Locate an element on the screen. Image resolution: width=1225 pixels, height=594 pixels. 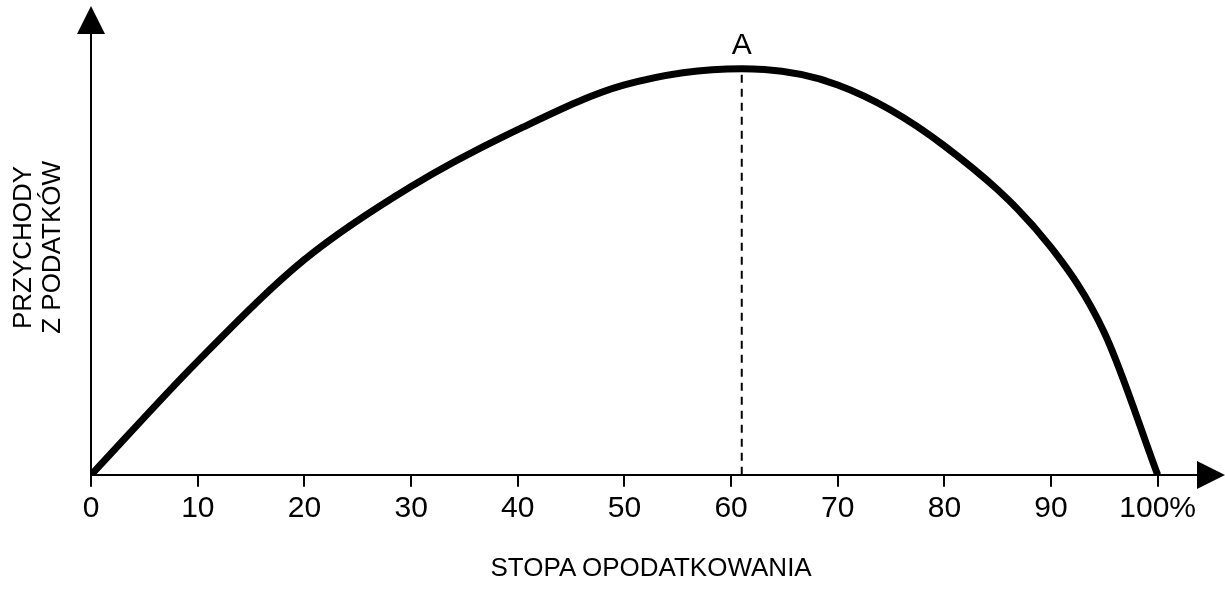
x-tick-label: 80 is located at coordinates (944, 507).